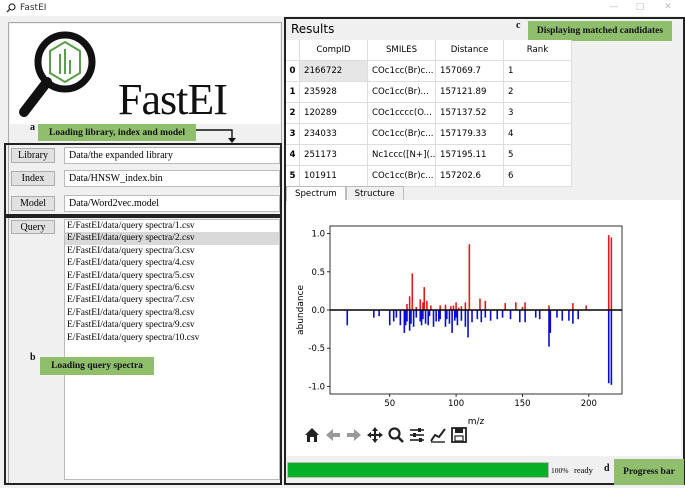 This screenshot has height=488, width=685. Describe the element at coordinates (11, 8) in the screenshot. I see `app-icon` at that location.